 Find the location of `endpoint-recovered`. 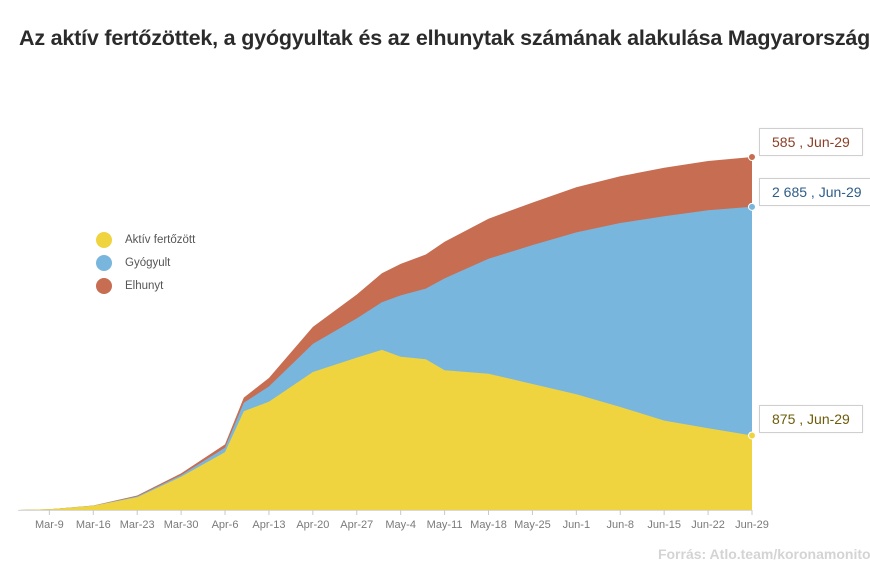

endpoint-recovered is located at coordinates (752, 206).